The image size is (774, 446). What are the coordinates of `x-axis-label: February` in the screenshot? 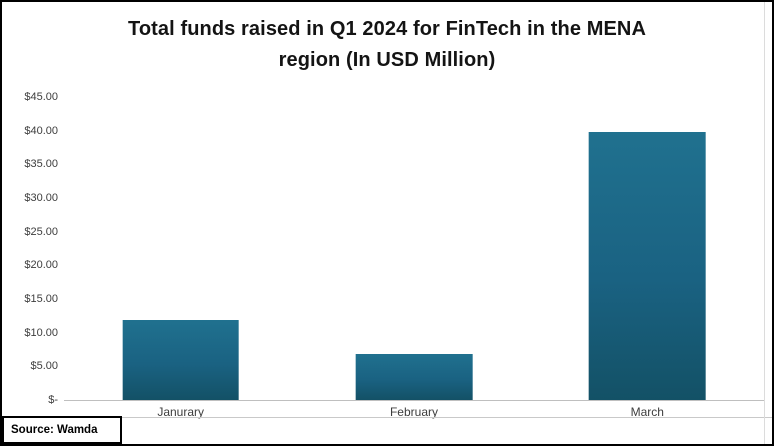 It's located at (413, 412).